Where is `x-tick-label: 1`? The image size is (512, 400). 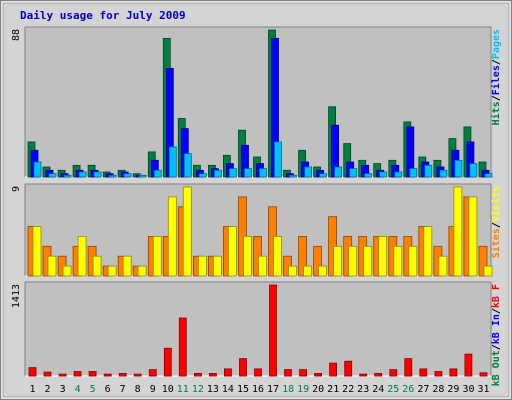
x-tick-label: 1 is located at coordinates (32, 389).